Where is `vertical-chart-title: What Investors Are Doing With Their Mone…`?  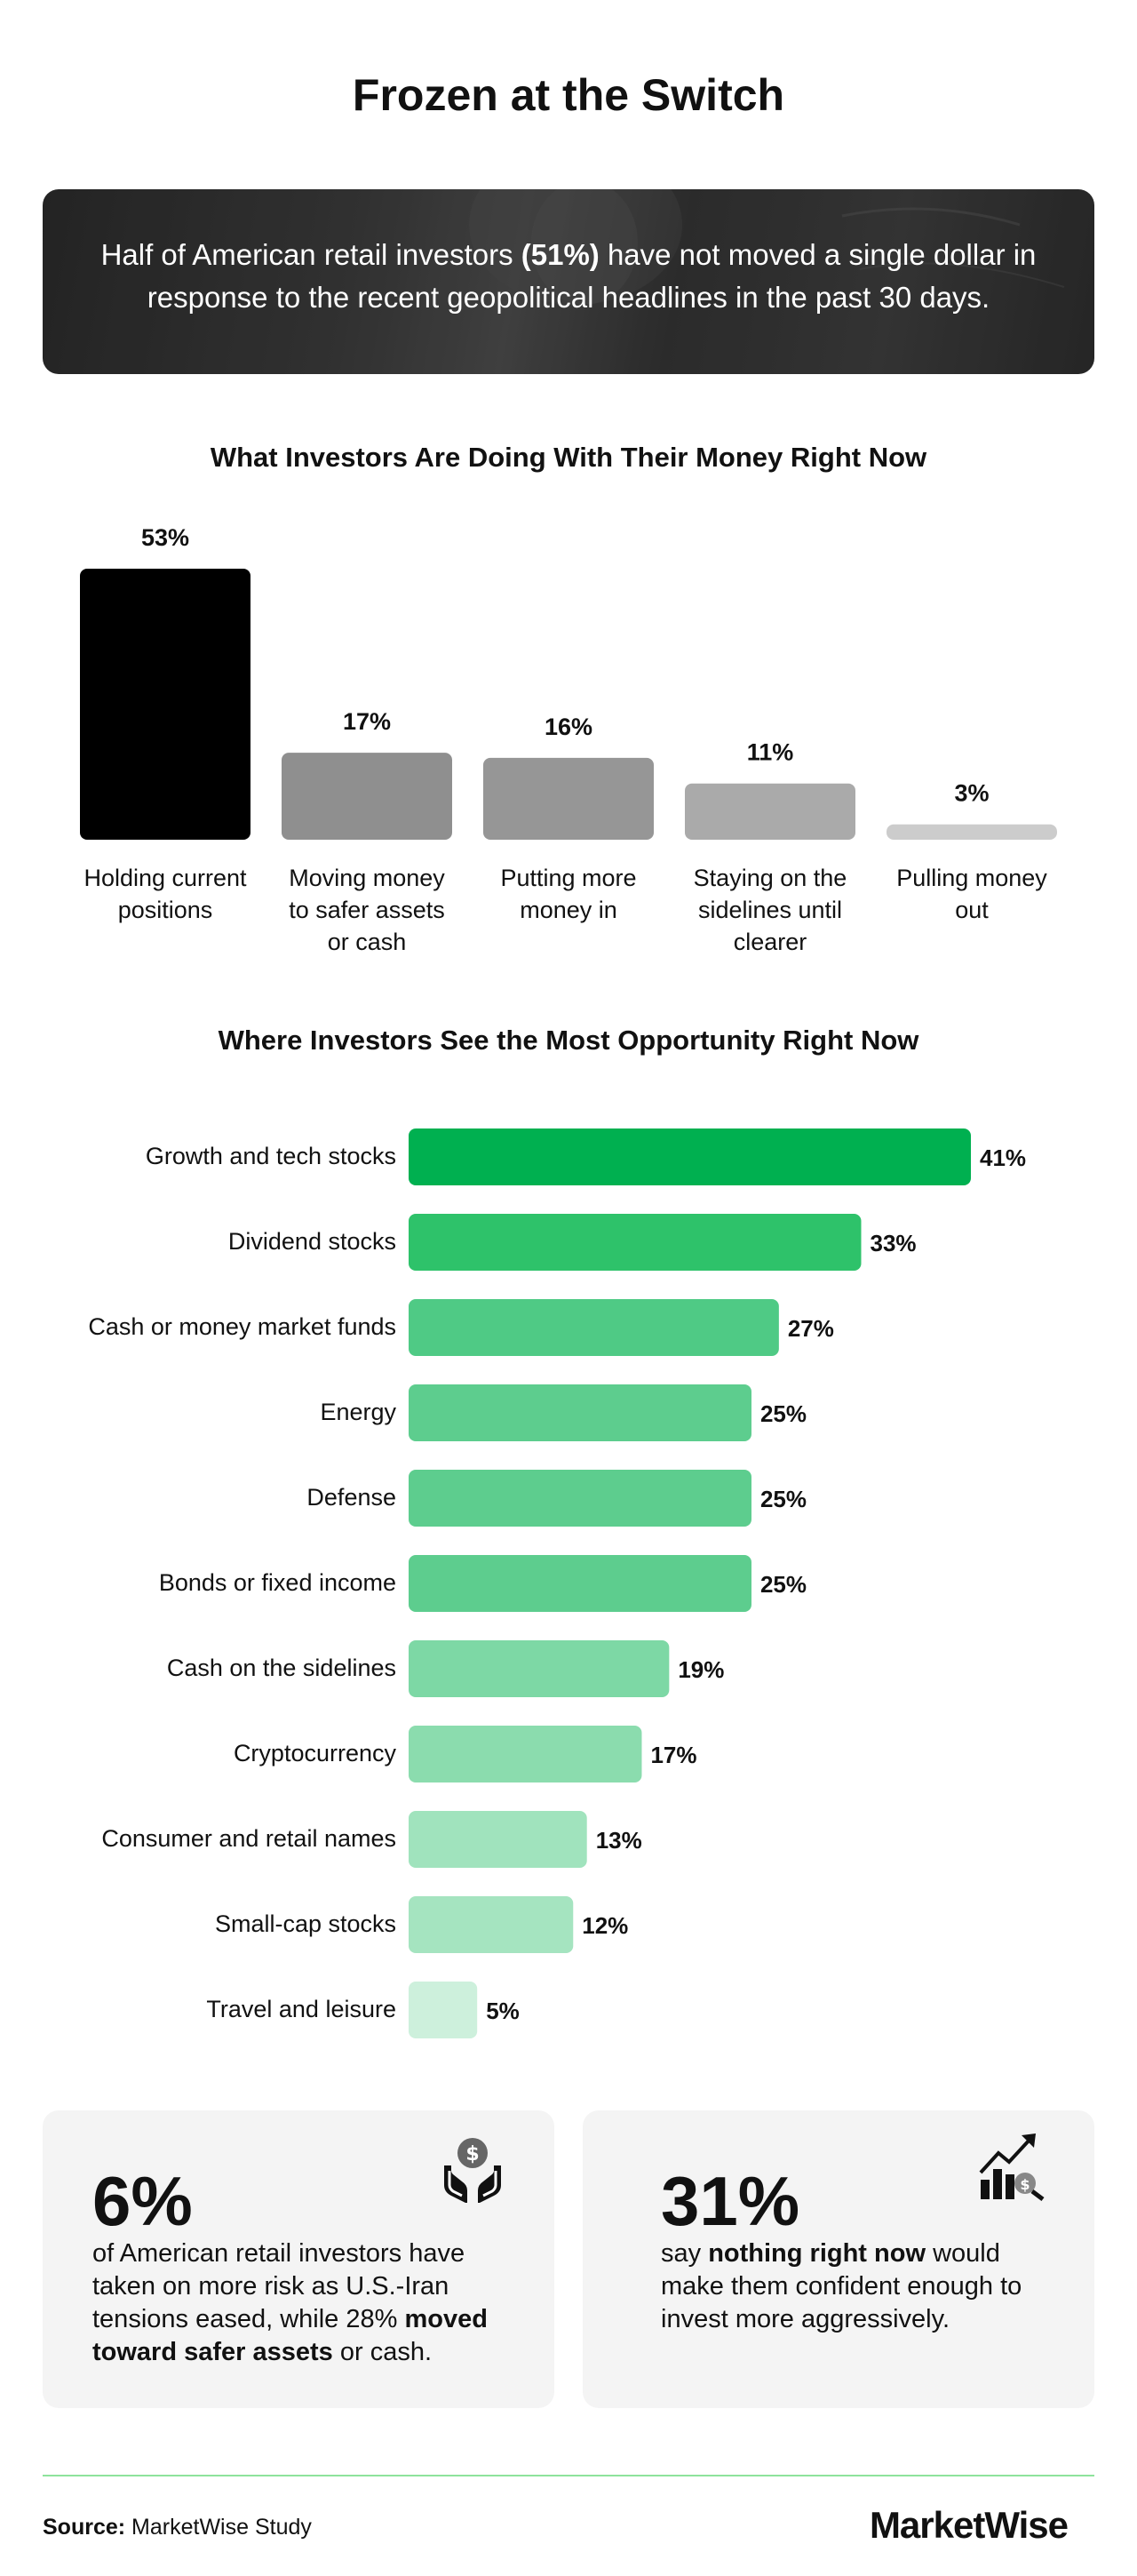 vertical-chart-title: What Investors Are Doing With Their Mone… is located at coordinates (569, 457).